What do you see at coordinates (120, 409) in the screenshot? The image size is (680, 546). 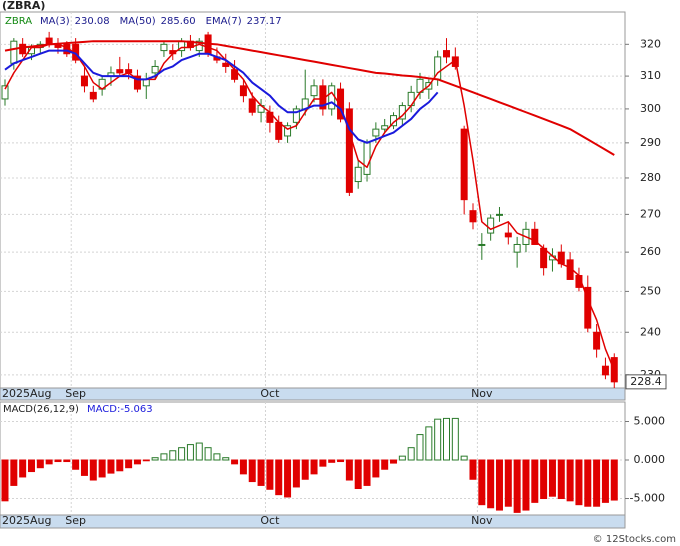 I see `macd-value: MACD:-5.063` at bounding box center [120, 409].